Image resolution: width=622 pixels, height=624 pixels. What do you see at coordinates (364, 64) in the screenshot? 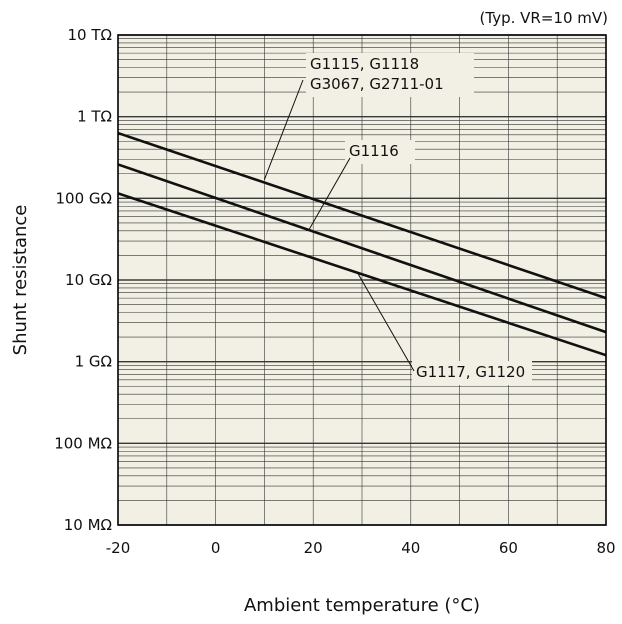
I see `callout-label: G1115, G1118` at bounding box center [364, 64].